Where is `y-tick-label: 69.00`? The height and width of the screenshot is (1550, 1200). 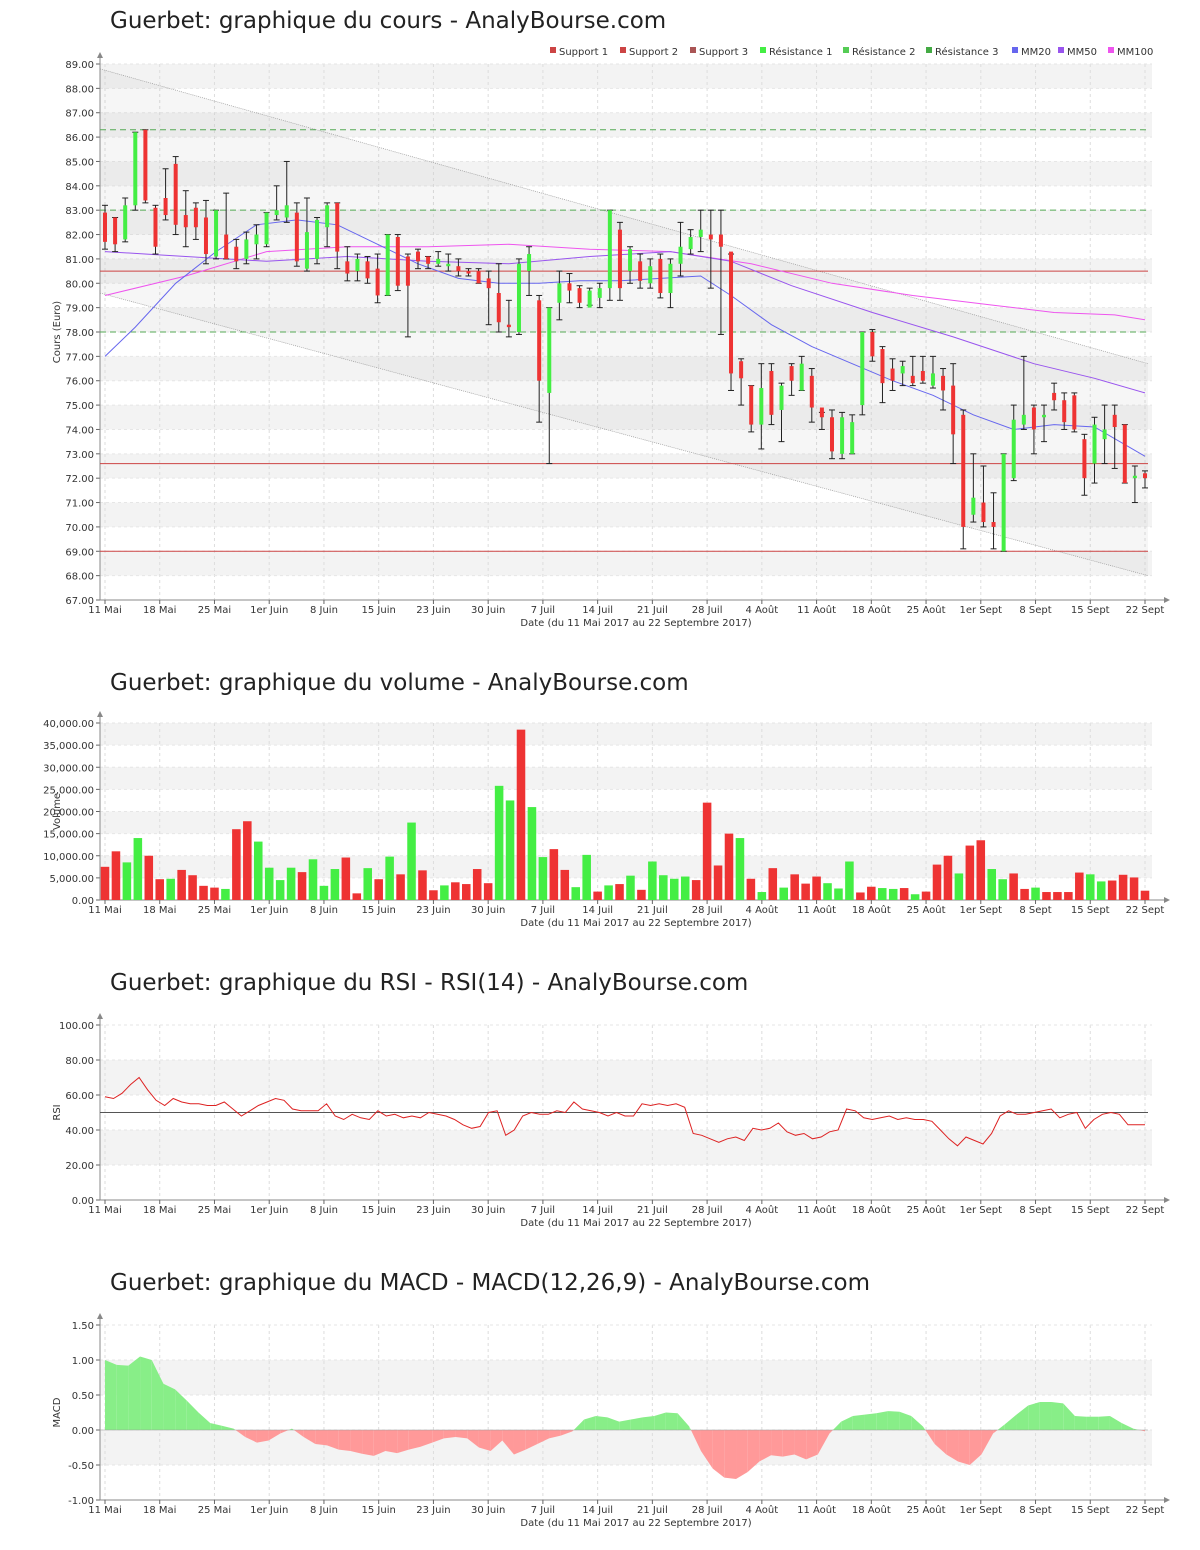
y-tick-label: 69.00 is located at coordinates (79, 552).